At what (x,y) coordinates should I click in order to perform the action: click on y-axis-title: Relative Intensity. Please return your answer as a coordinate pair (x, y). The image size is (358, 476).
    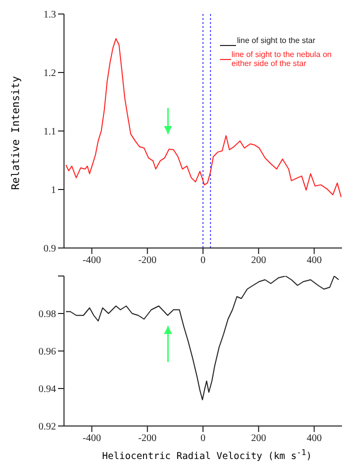
    Looking at the image, I should click on (16, 133).